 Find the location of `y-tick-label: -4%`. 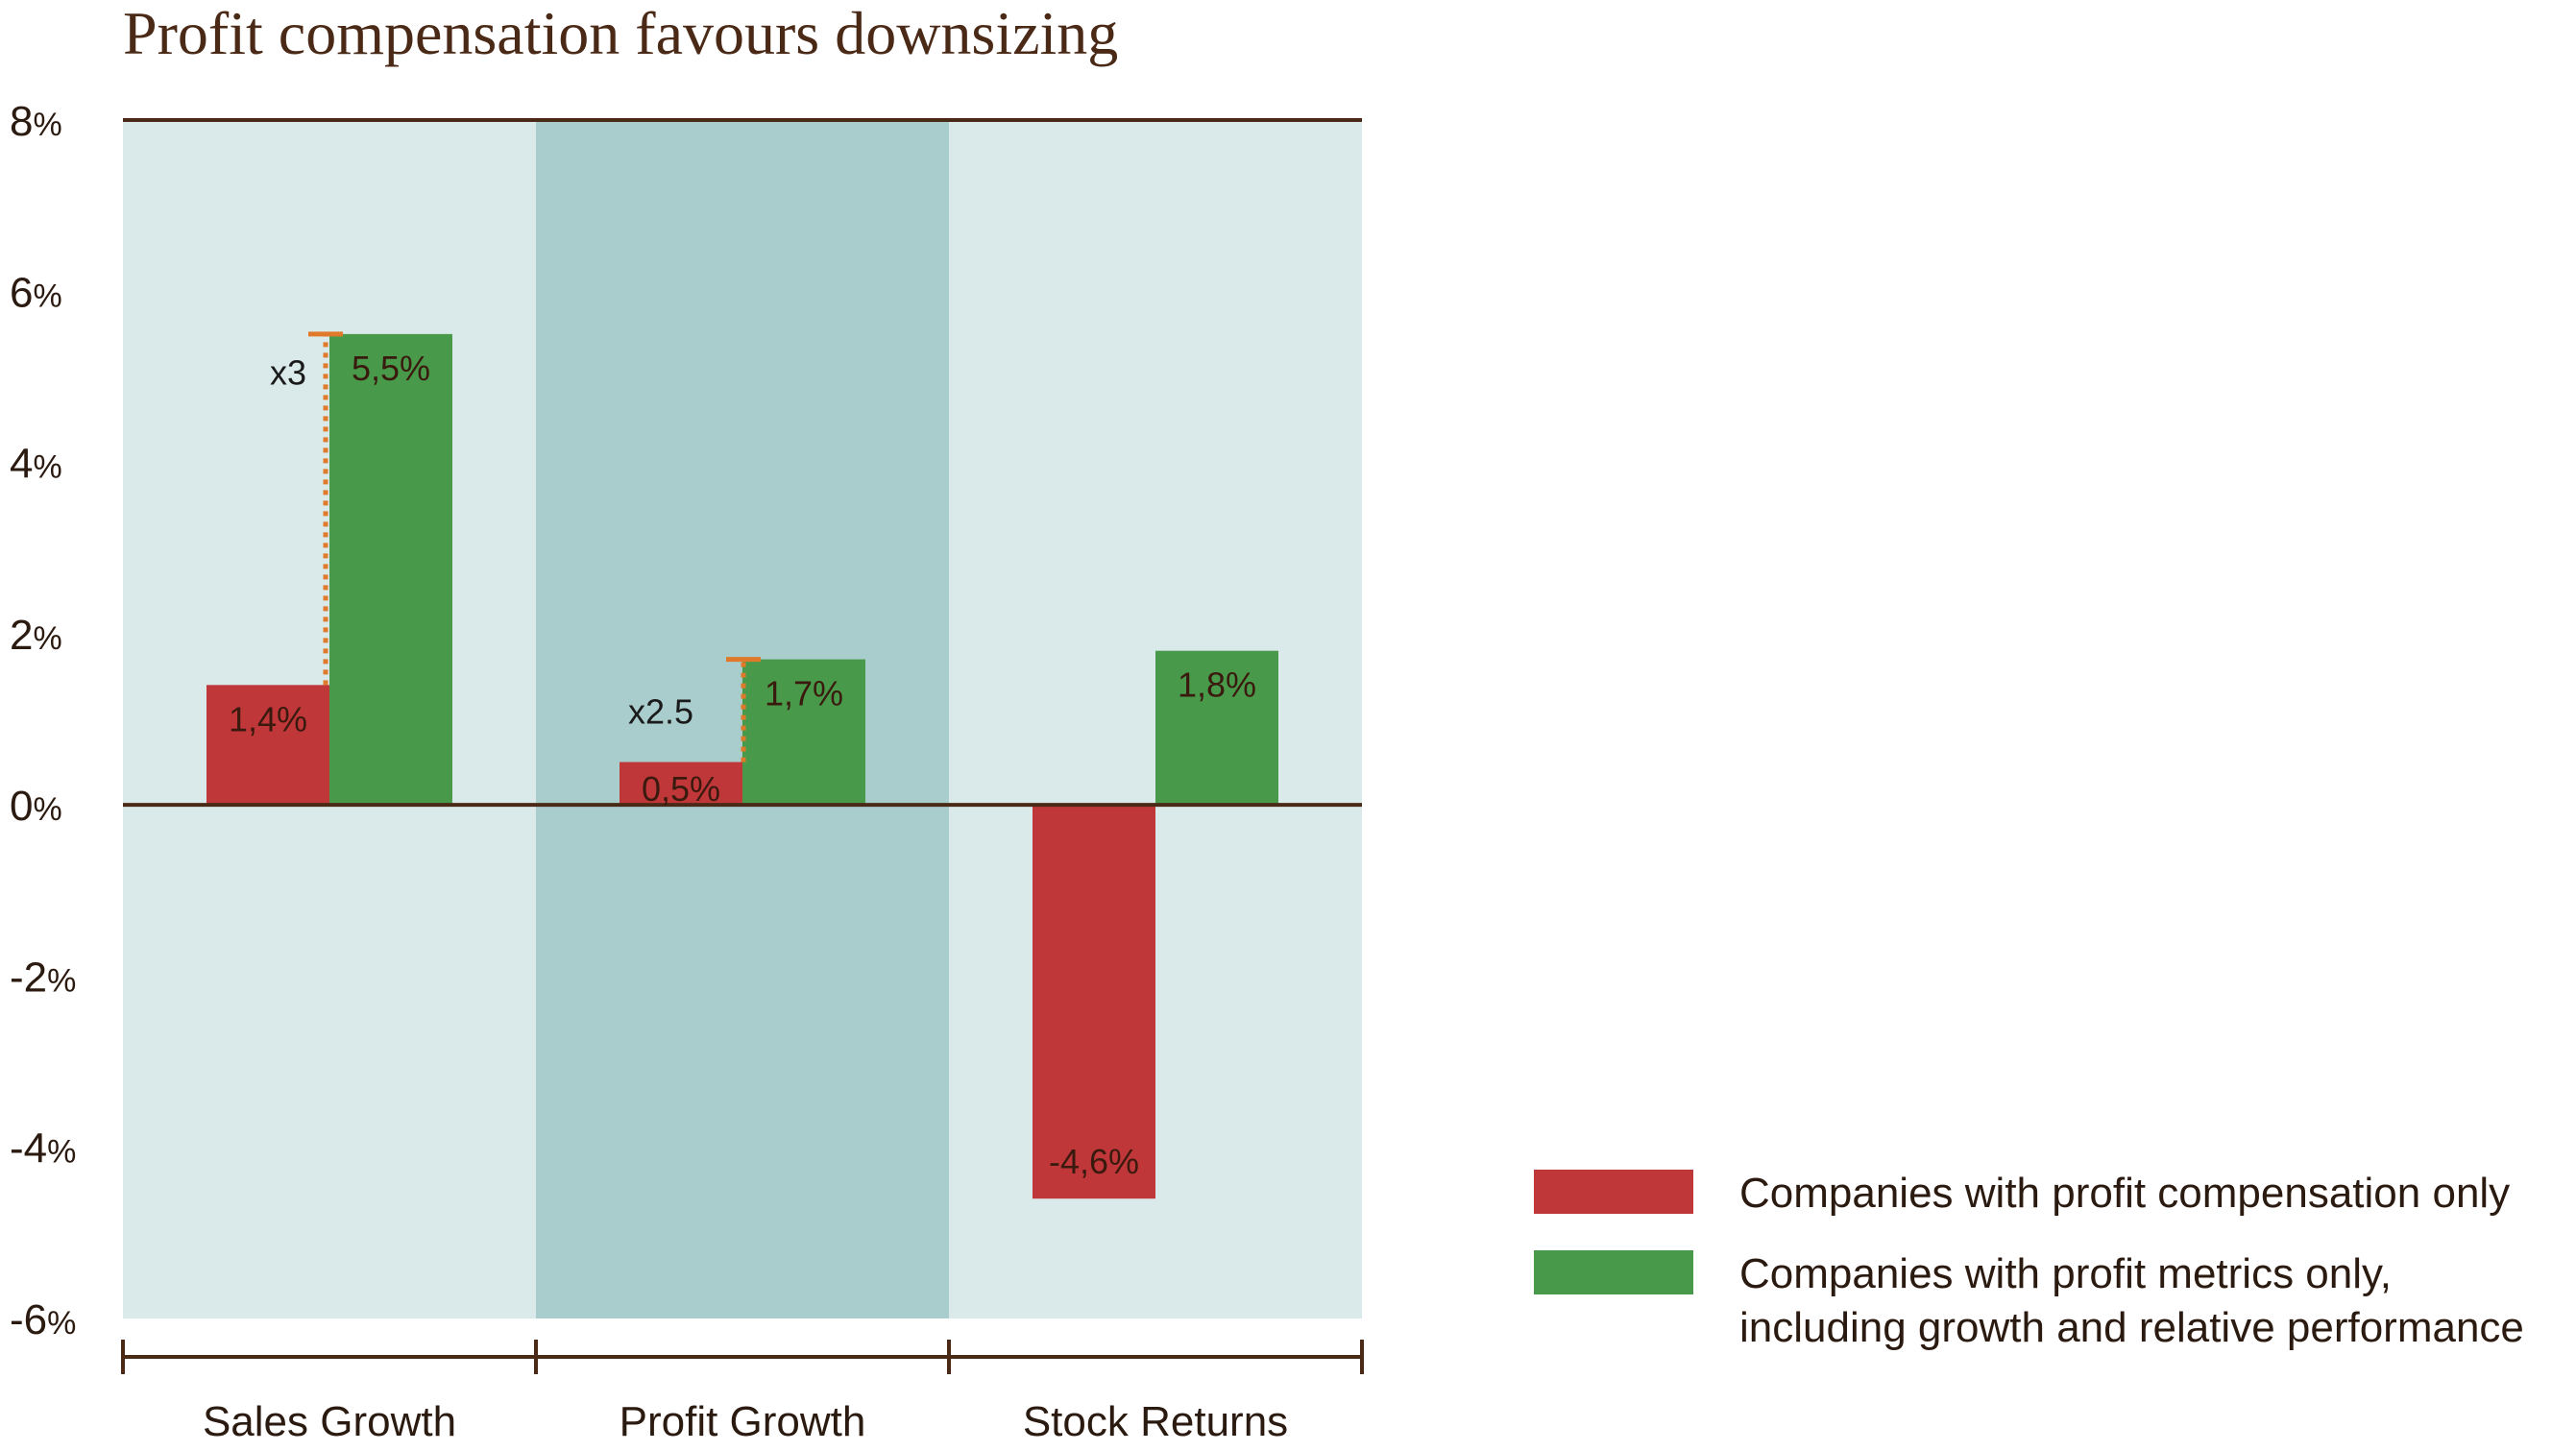

y-tick-label: -4% is located at coordinates (43, 1149).